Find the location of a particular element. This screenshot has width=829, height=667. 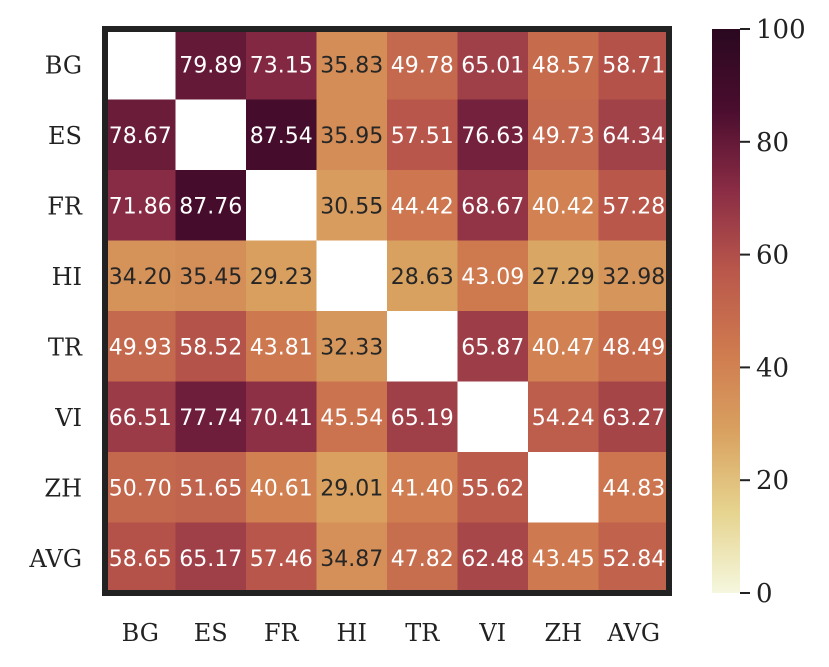

cell-value-label: 44.42 is located at coordinates (422, 206).